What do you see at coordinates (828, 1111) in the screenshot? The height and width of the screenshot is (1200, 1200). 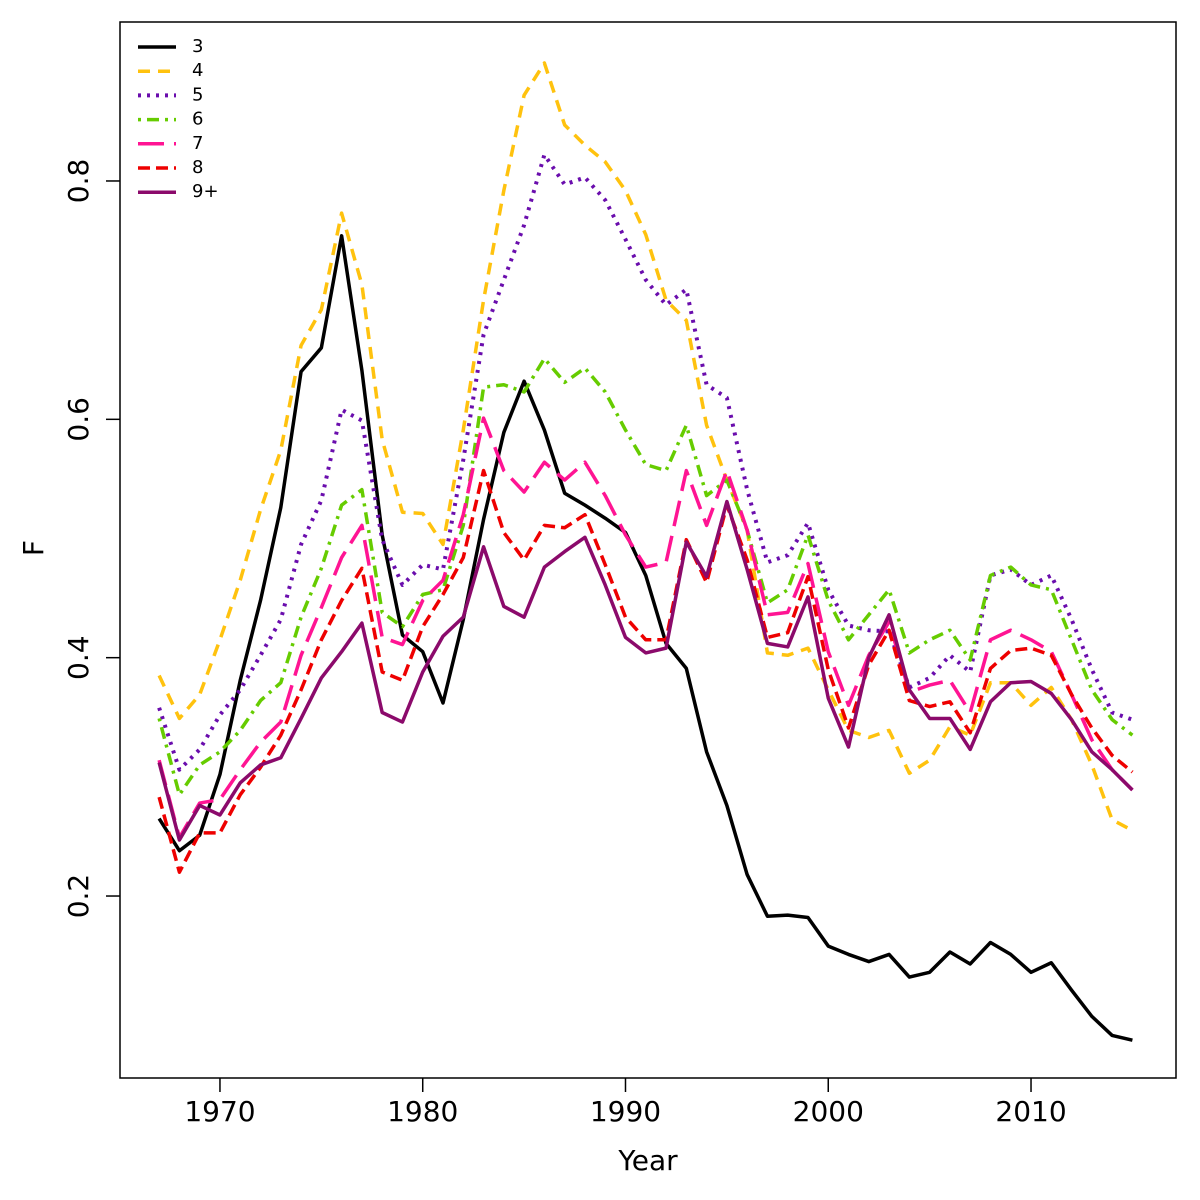 I see `x-tick-label: 2000` at bounding box center [828, 1111].